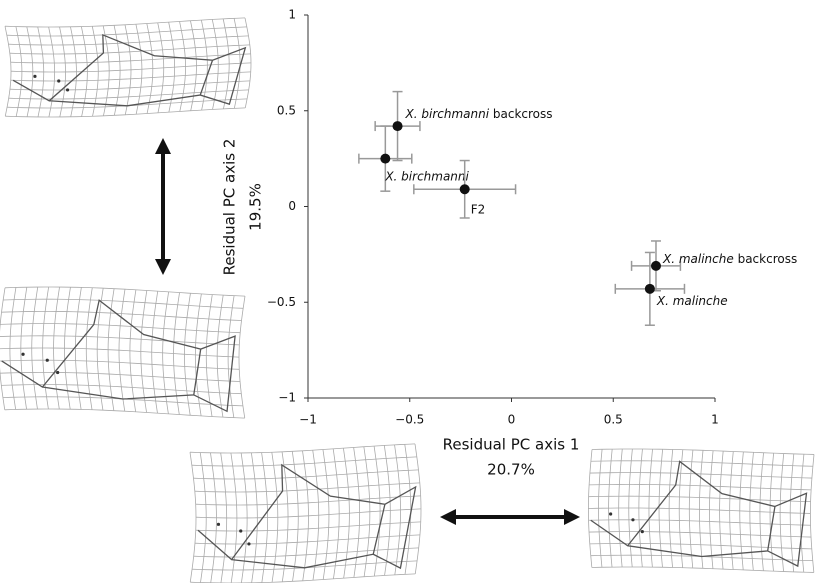 This screenshot has height=587, width=822. What do you see at coordinates (256, 207) in the screenshot?
I see `y-axis-title: 19.5%` at bounding box center [256, 207].